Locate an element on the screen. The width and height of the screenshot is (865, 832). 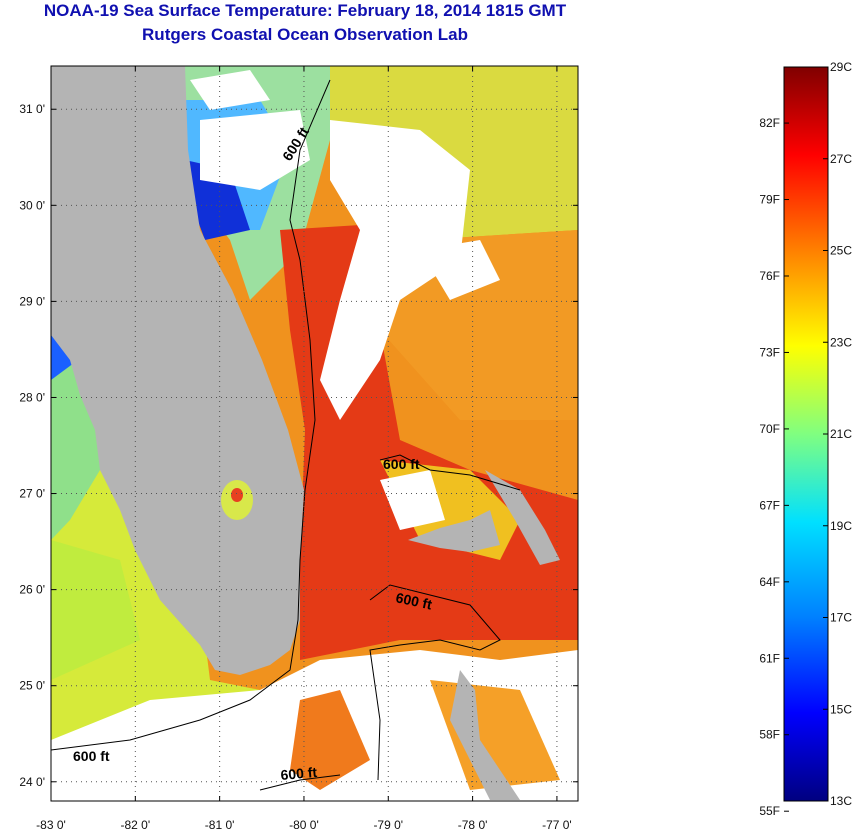
celsius-tick-label: 25C is located at coordinates (841, 251).